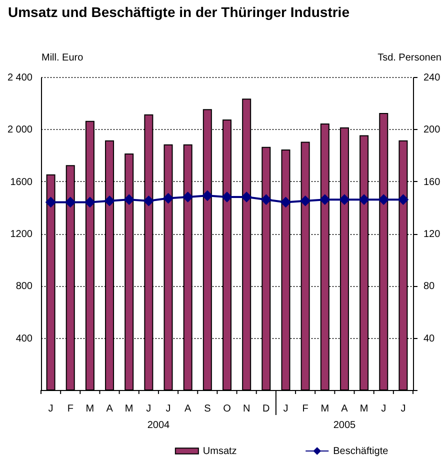 This screenshot has height=460, width=445. Describe the element at coordinates (344, 425) in the screenshot. I see `text: 2005` at that location.